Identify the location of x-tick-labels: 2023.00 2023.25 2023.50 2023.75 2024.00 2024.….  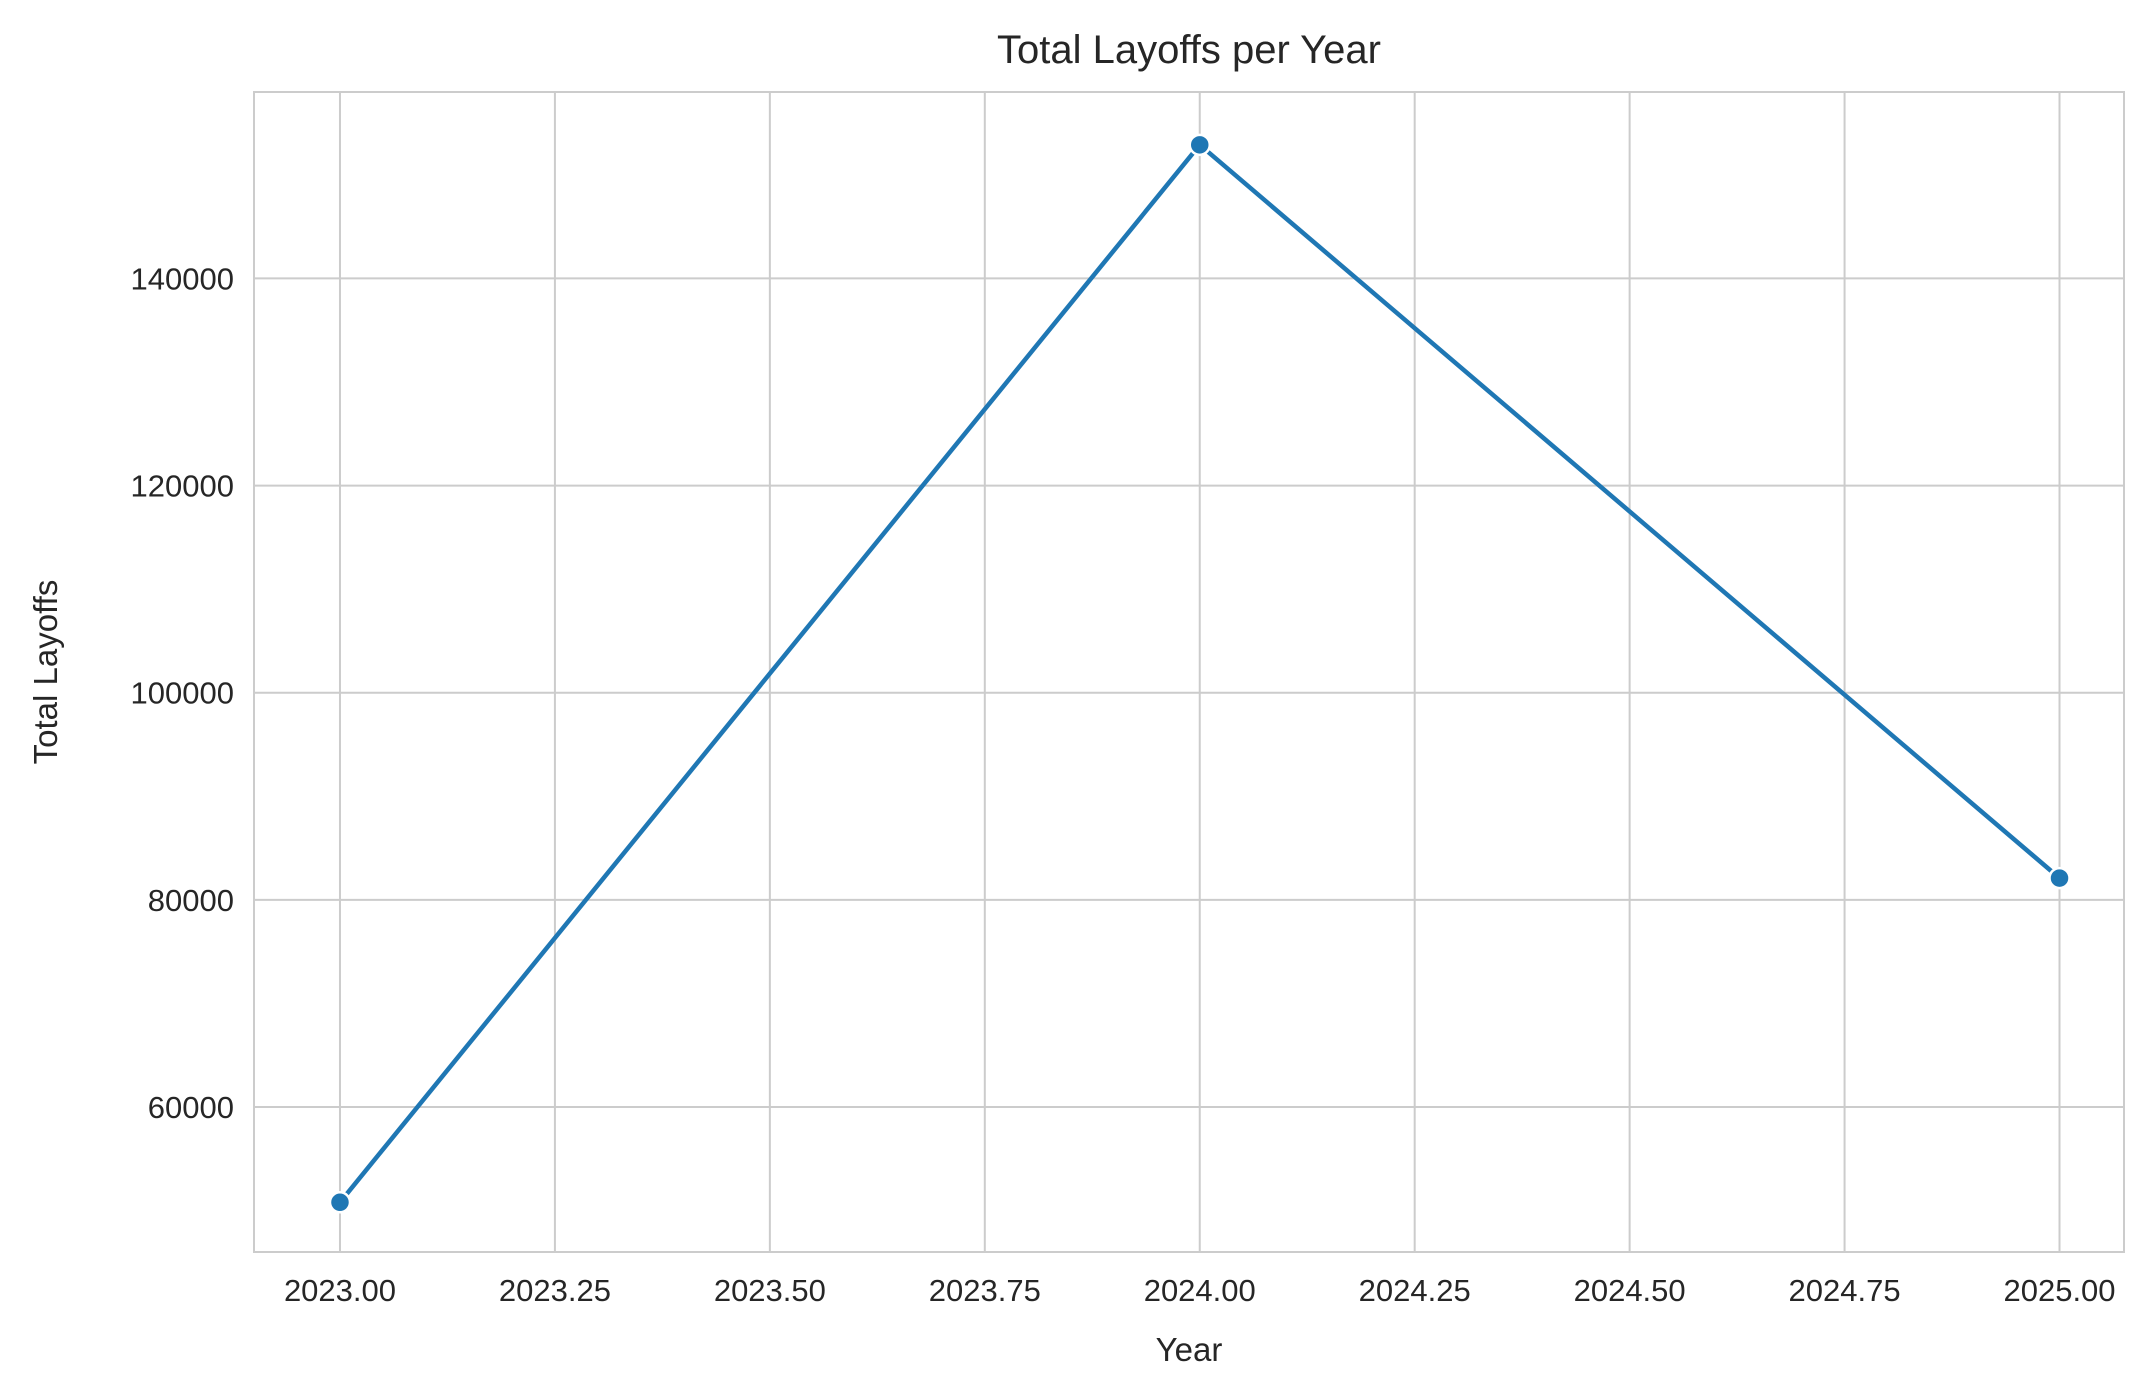
(1200, 1290).